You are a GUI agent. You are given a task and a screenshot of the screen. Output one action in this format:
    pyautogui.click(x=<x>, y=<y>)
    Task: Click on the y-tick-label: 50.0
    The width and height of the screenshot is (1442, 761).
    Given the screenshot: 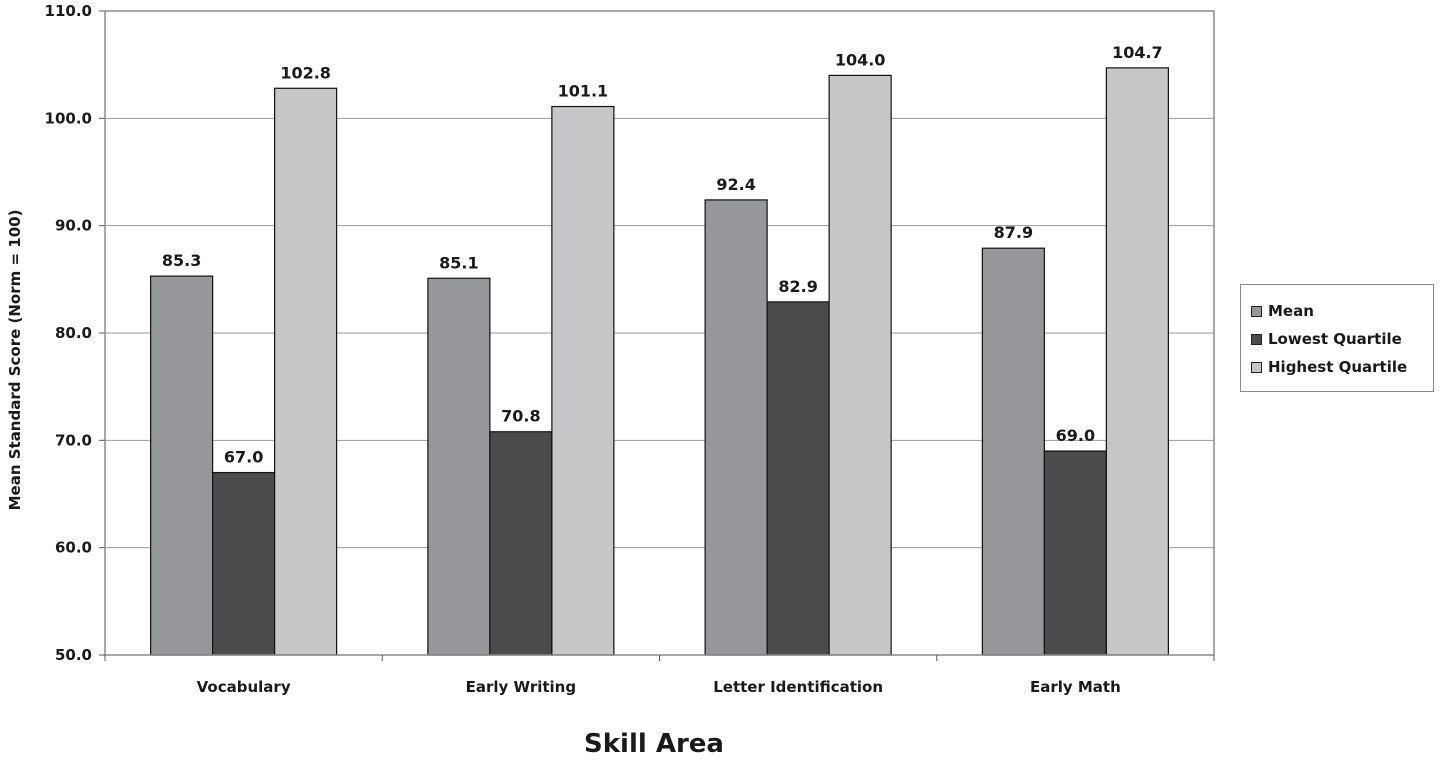 What is the action you would take?
    pyautogui.click(x=73, y=655)
    